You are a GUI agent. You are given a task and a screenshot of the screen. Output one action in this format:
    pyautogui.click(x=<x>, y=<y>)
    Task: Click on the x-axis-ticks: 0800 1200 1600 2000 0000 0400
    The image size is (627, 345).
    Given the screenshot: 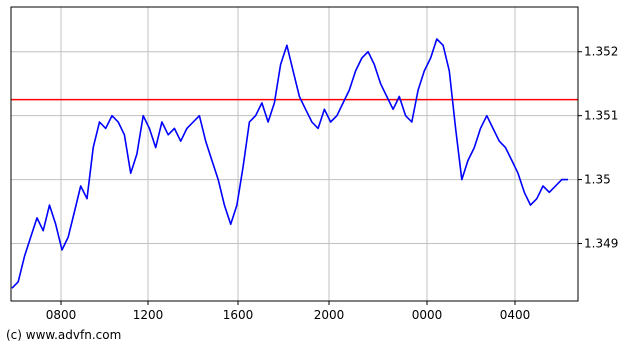 What is the action you would take?
    pyautogui.click(x=288, y=311)
    